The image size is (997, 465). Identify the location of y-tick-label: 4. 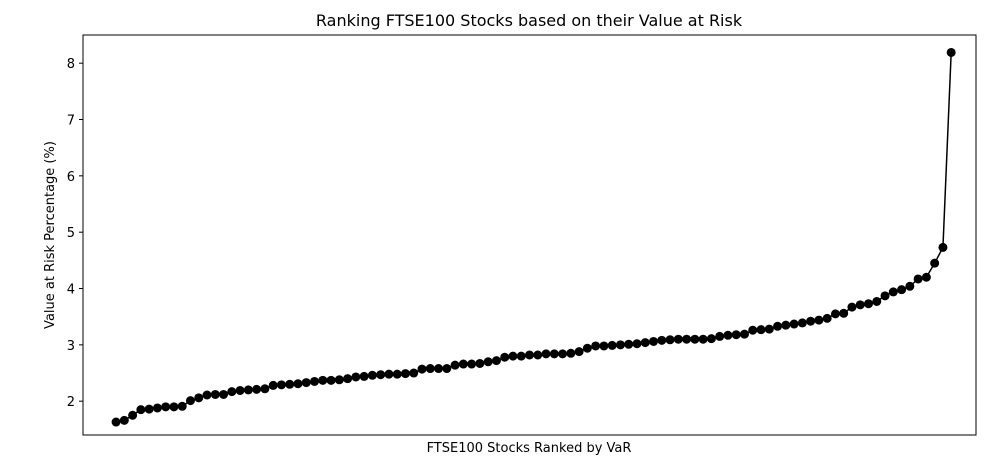
(71, 290).